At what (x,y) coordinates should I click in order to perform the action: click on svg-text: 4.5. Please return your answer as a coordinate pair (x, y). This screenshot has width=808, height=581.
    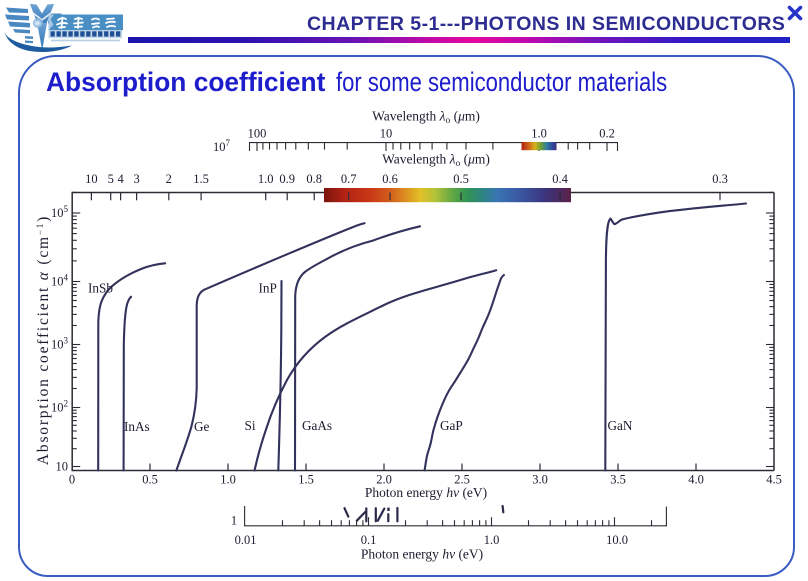
    Looking at the image, I should click on (774, 480).